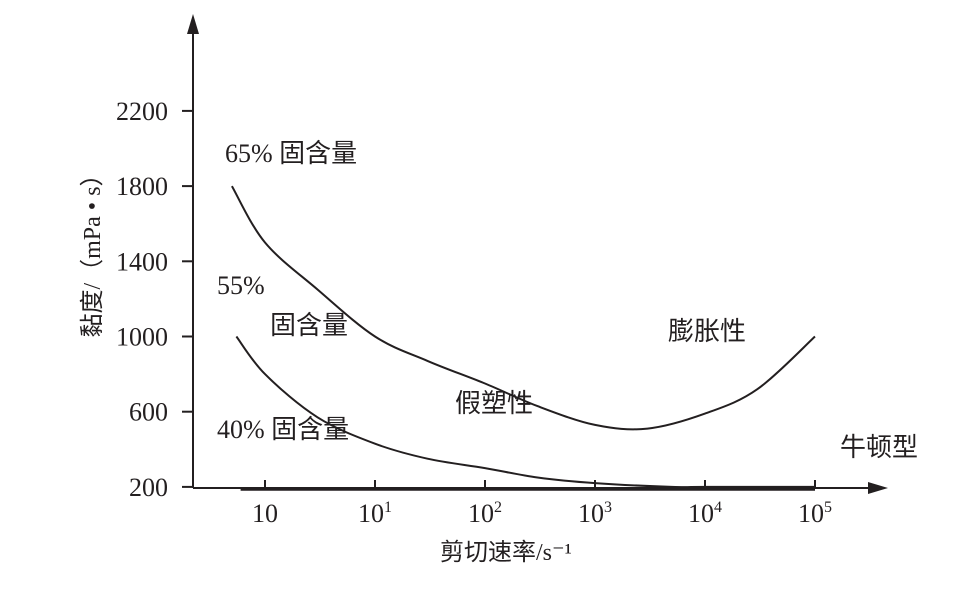 The height and width of the screenshot is (589, 969). I want to click on y-tick-label: 1000, so click(142, 337).